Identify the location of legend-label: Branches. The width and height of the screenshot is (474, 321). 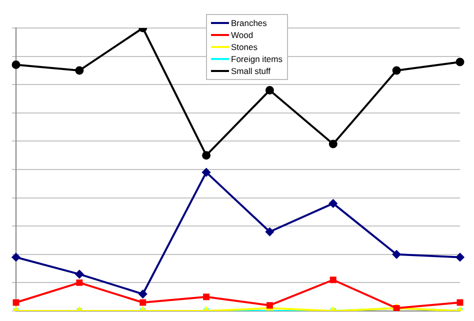
(249, 23).